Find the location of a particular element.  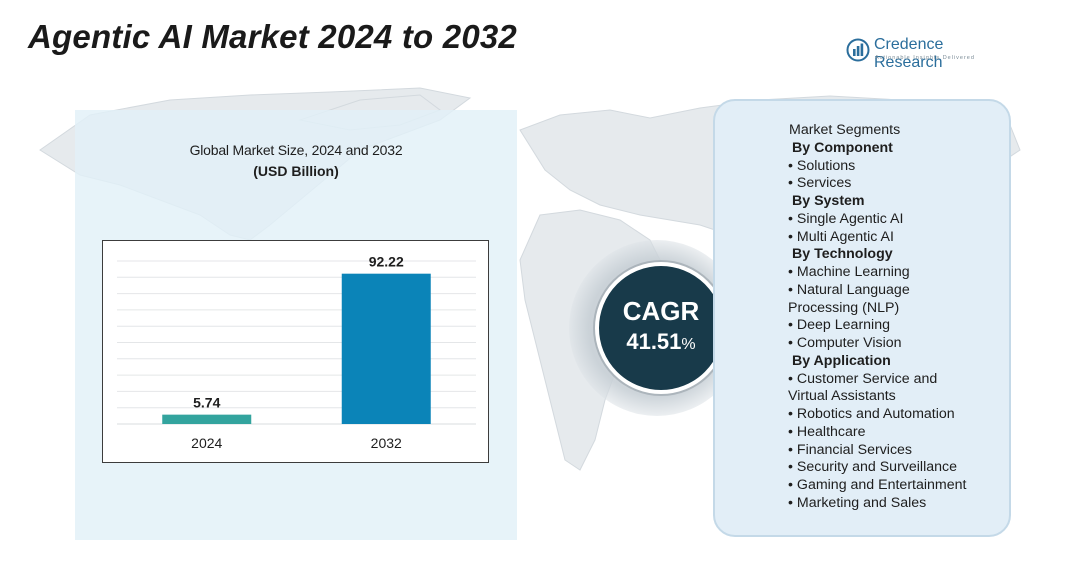

bar-2032 is located at coordinates (386, 348).